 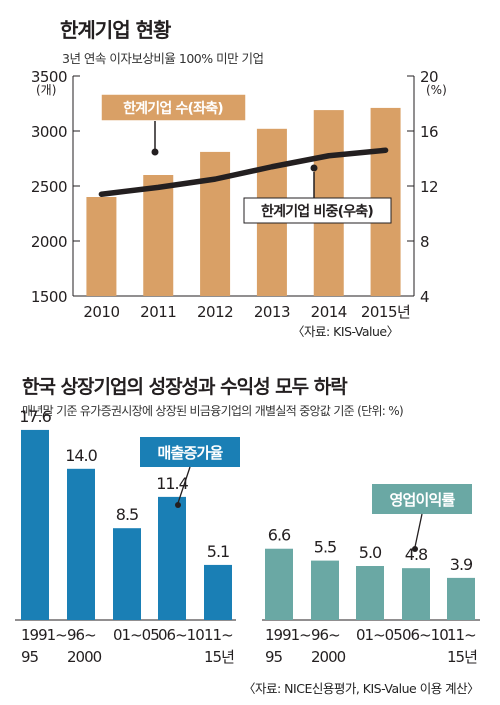 I want to click on right-tick-label: 8, so click(x=424, y=242).